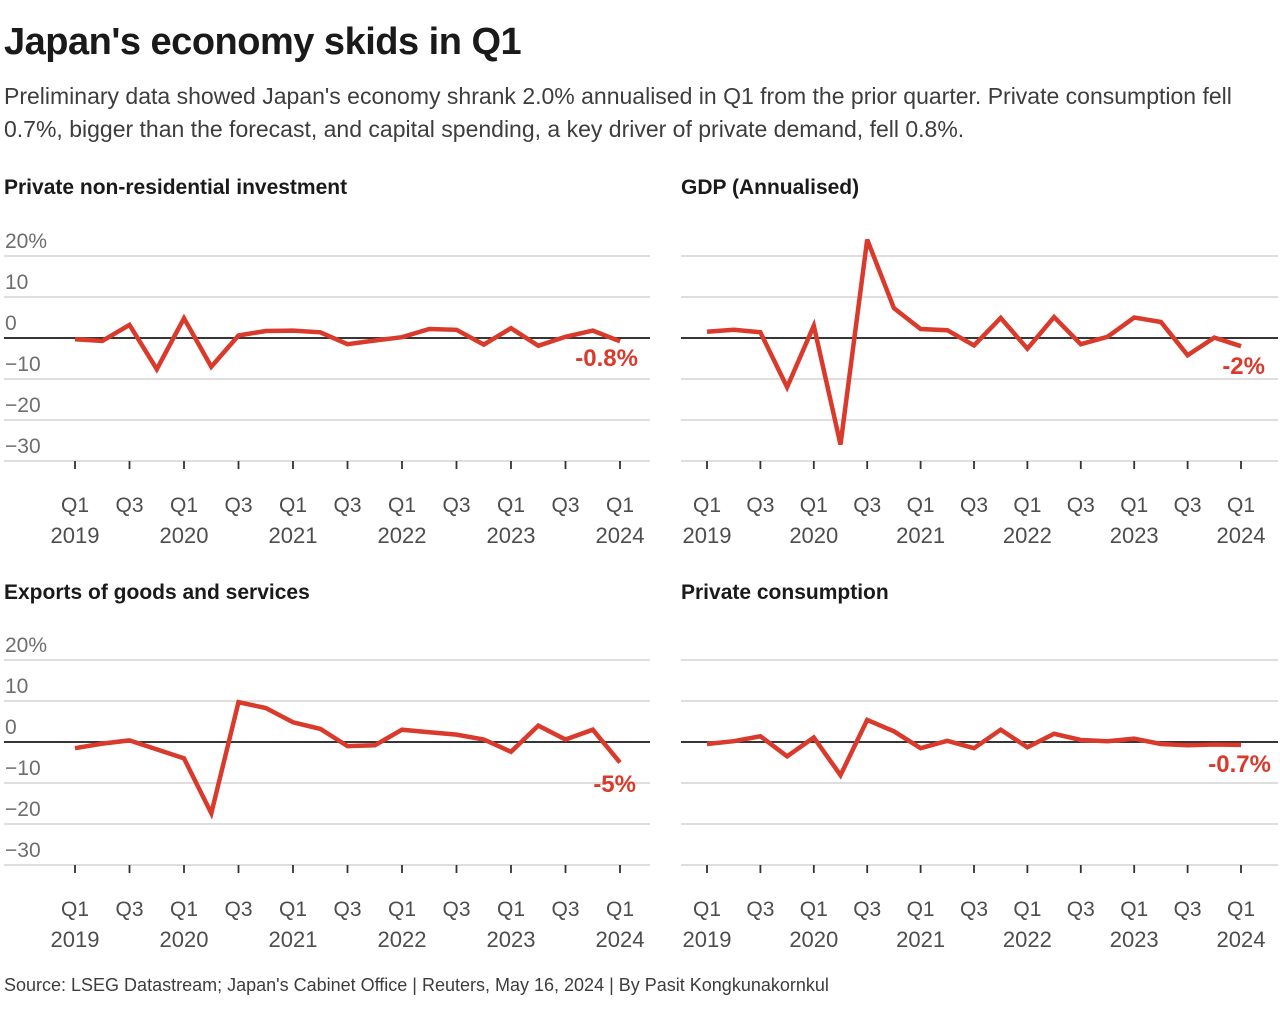 The height and width of the screenshot is (1013, 1280). I want to click on page-title: Japan's economy skids in Q1, so click(263, 42).